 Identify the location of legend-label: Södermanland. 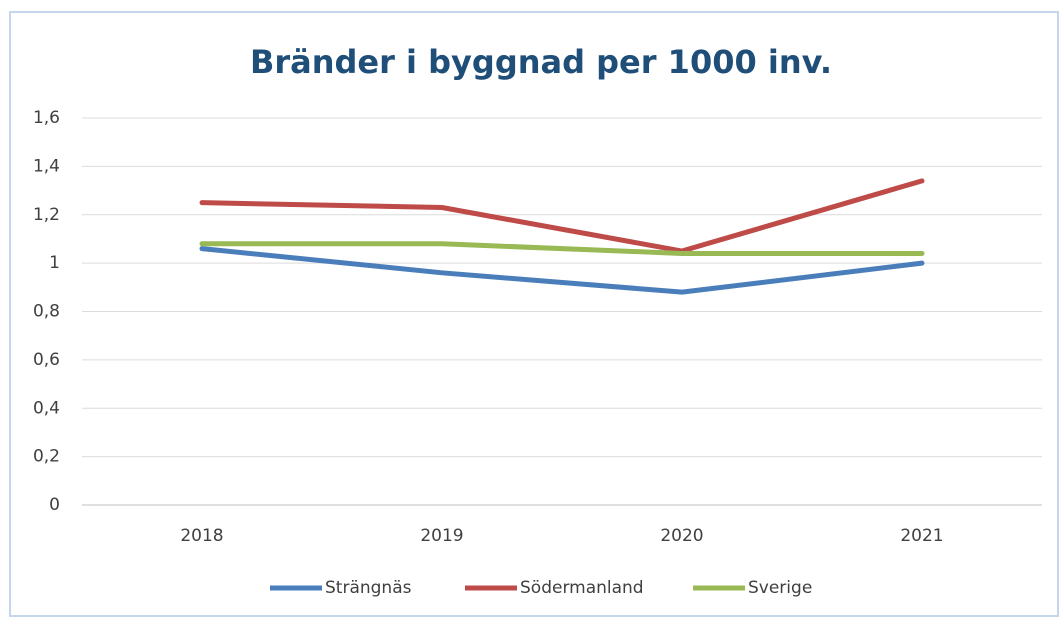
(582, 588).